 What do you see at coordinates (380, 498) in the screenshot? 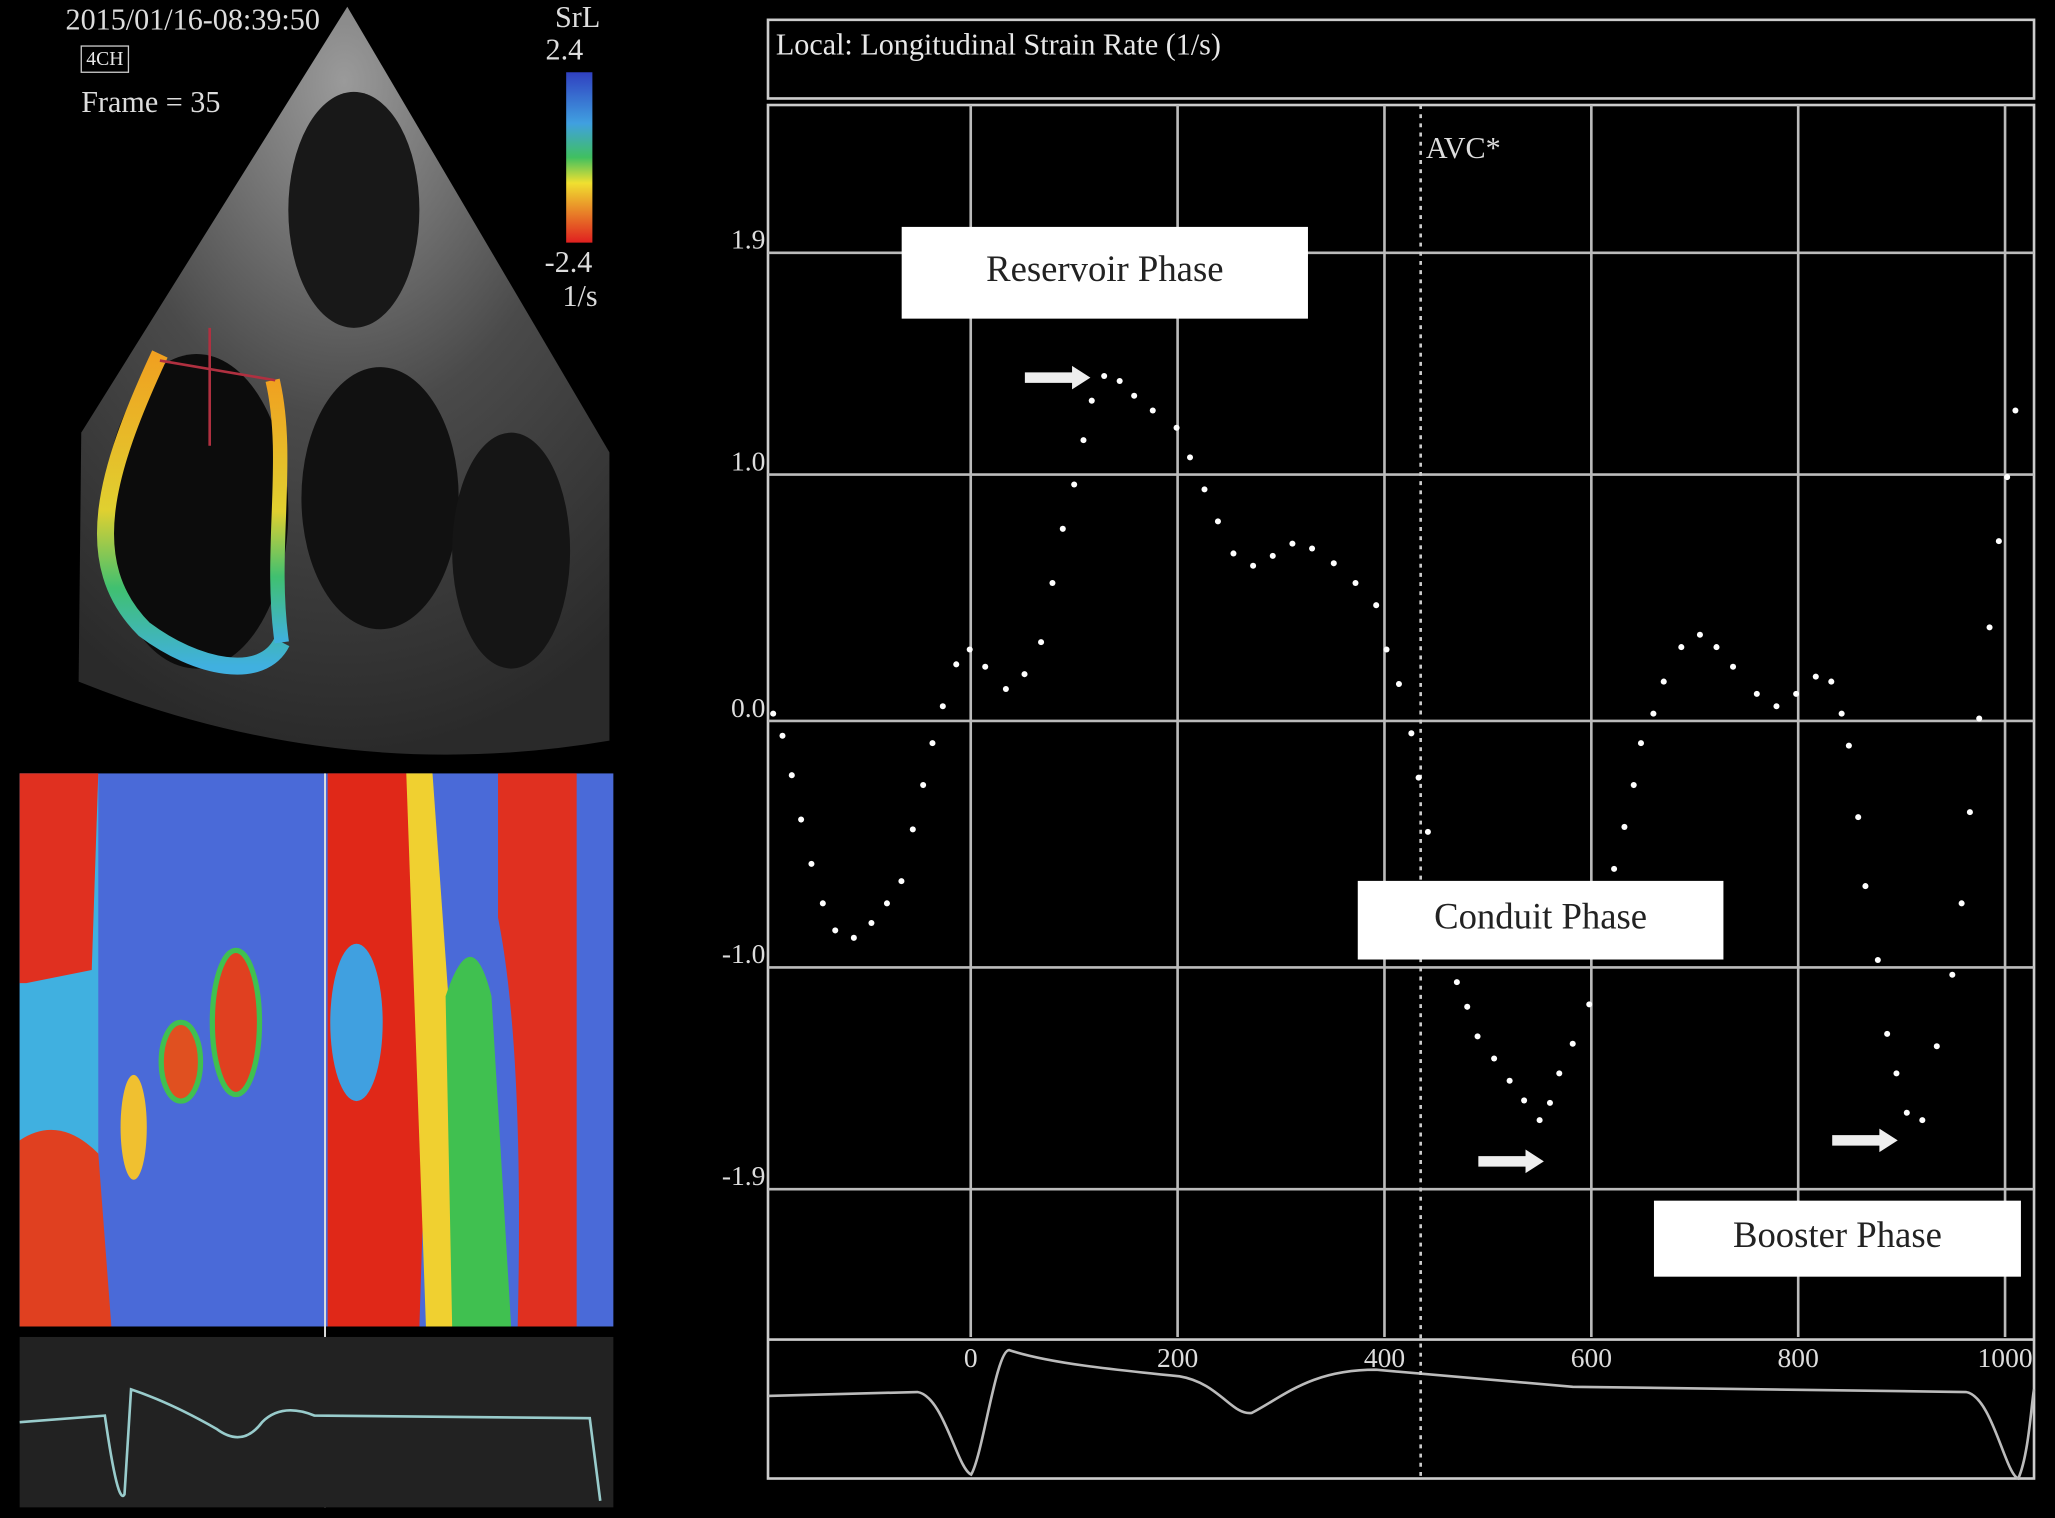
I see `echo-chamber` at bounding box center [380, 498].